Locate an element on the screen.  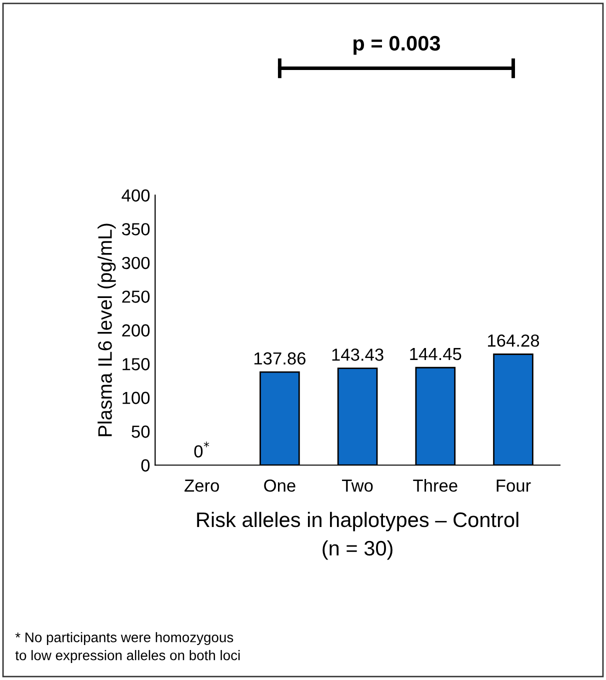
y-tick-label: 200 is located at coordinates (136, 330).